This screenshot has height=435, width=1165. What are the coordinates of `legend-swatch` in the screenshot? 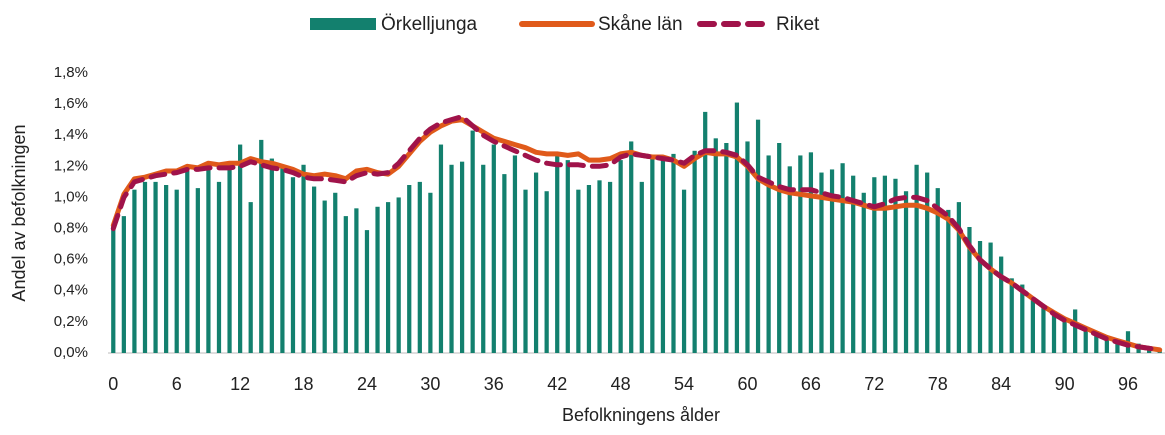 It's located at (343, 24).